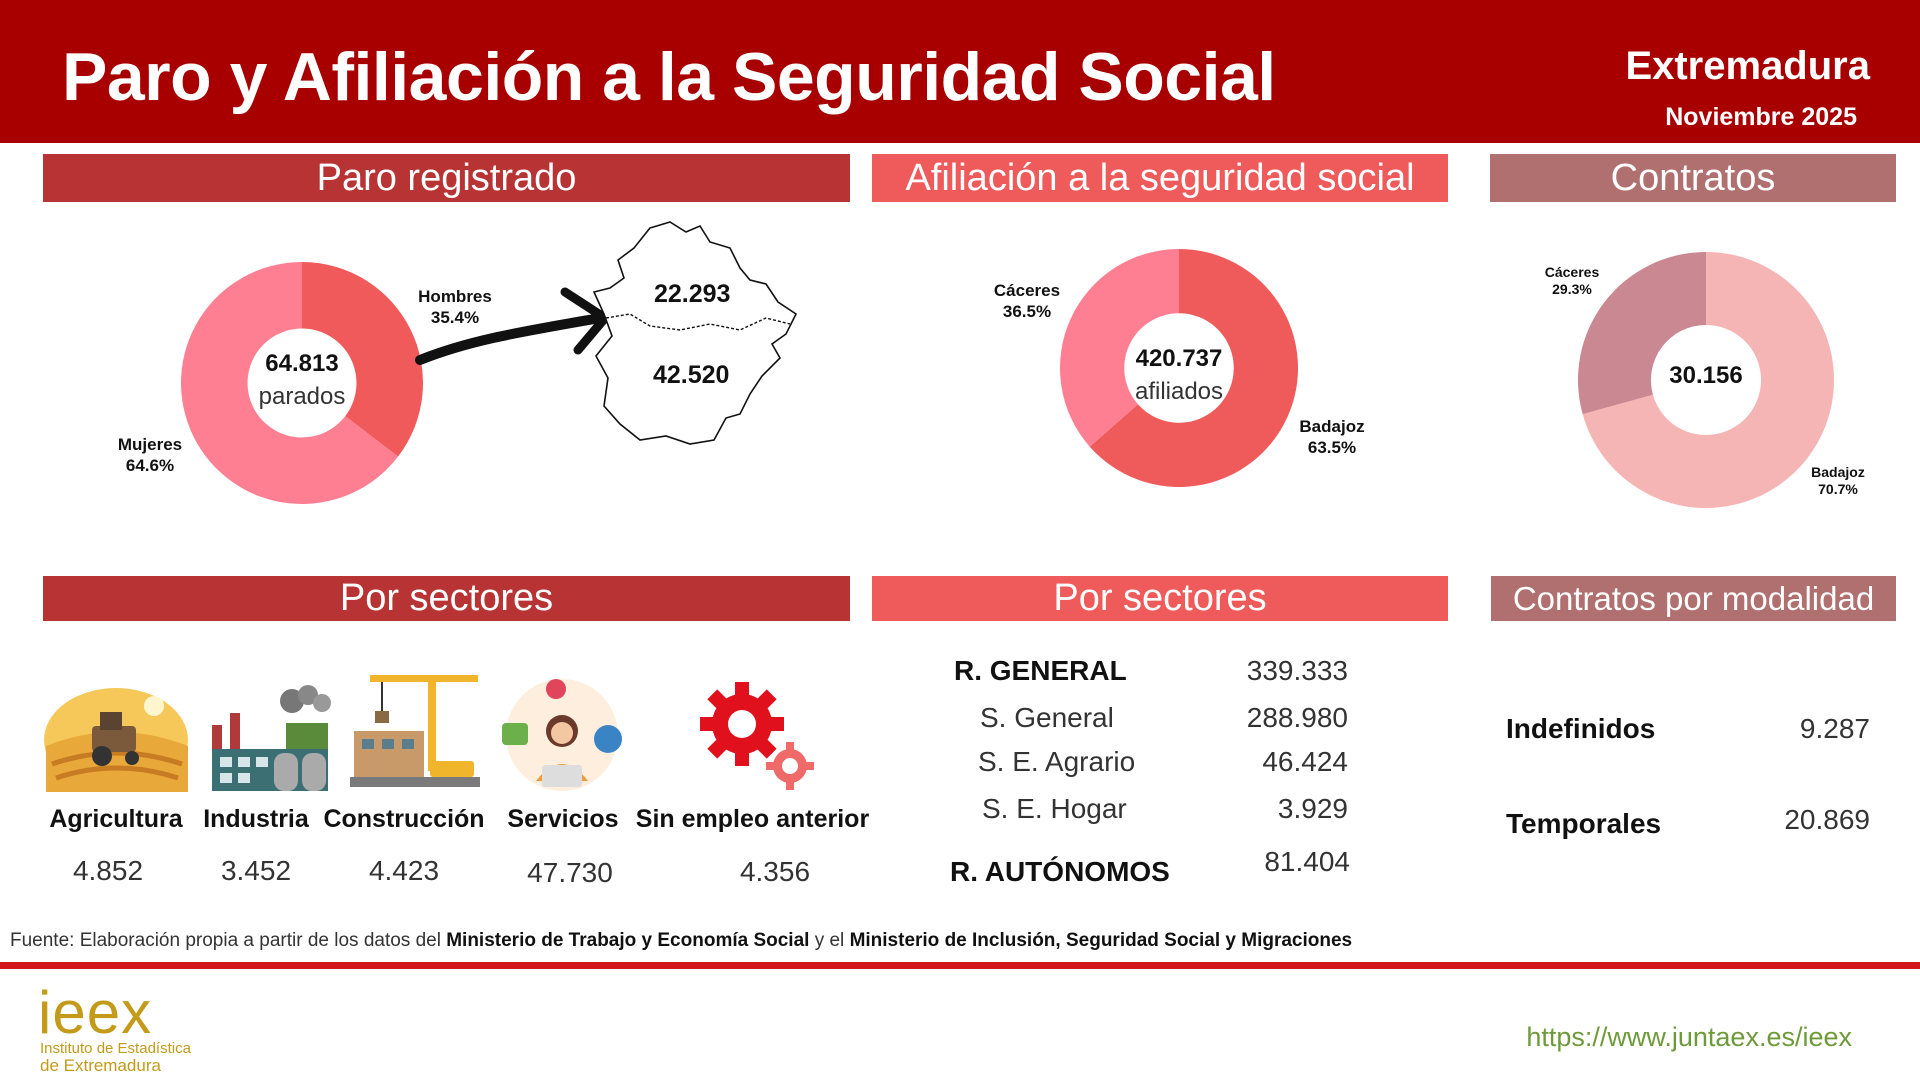 The width and height of the screenshot is (1920, 1080). Describe the element at coordinates (150, 455) in the screenshot. I see `paro-mujeres-label: Mujeres 64.6%` at that location.